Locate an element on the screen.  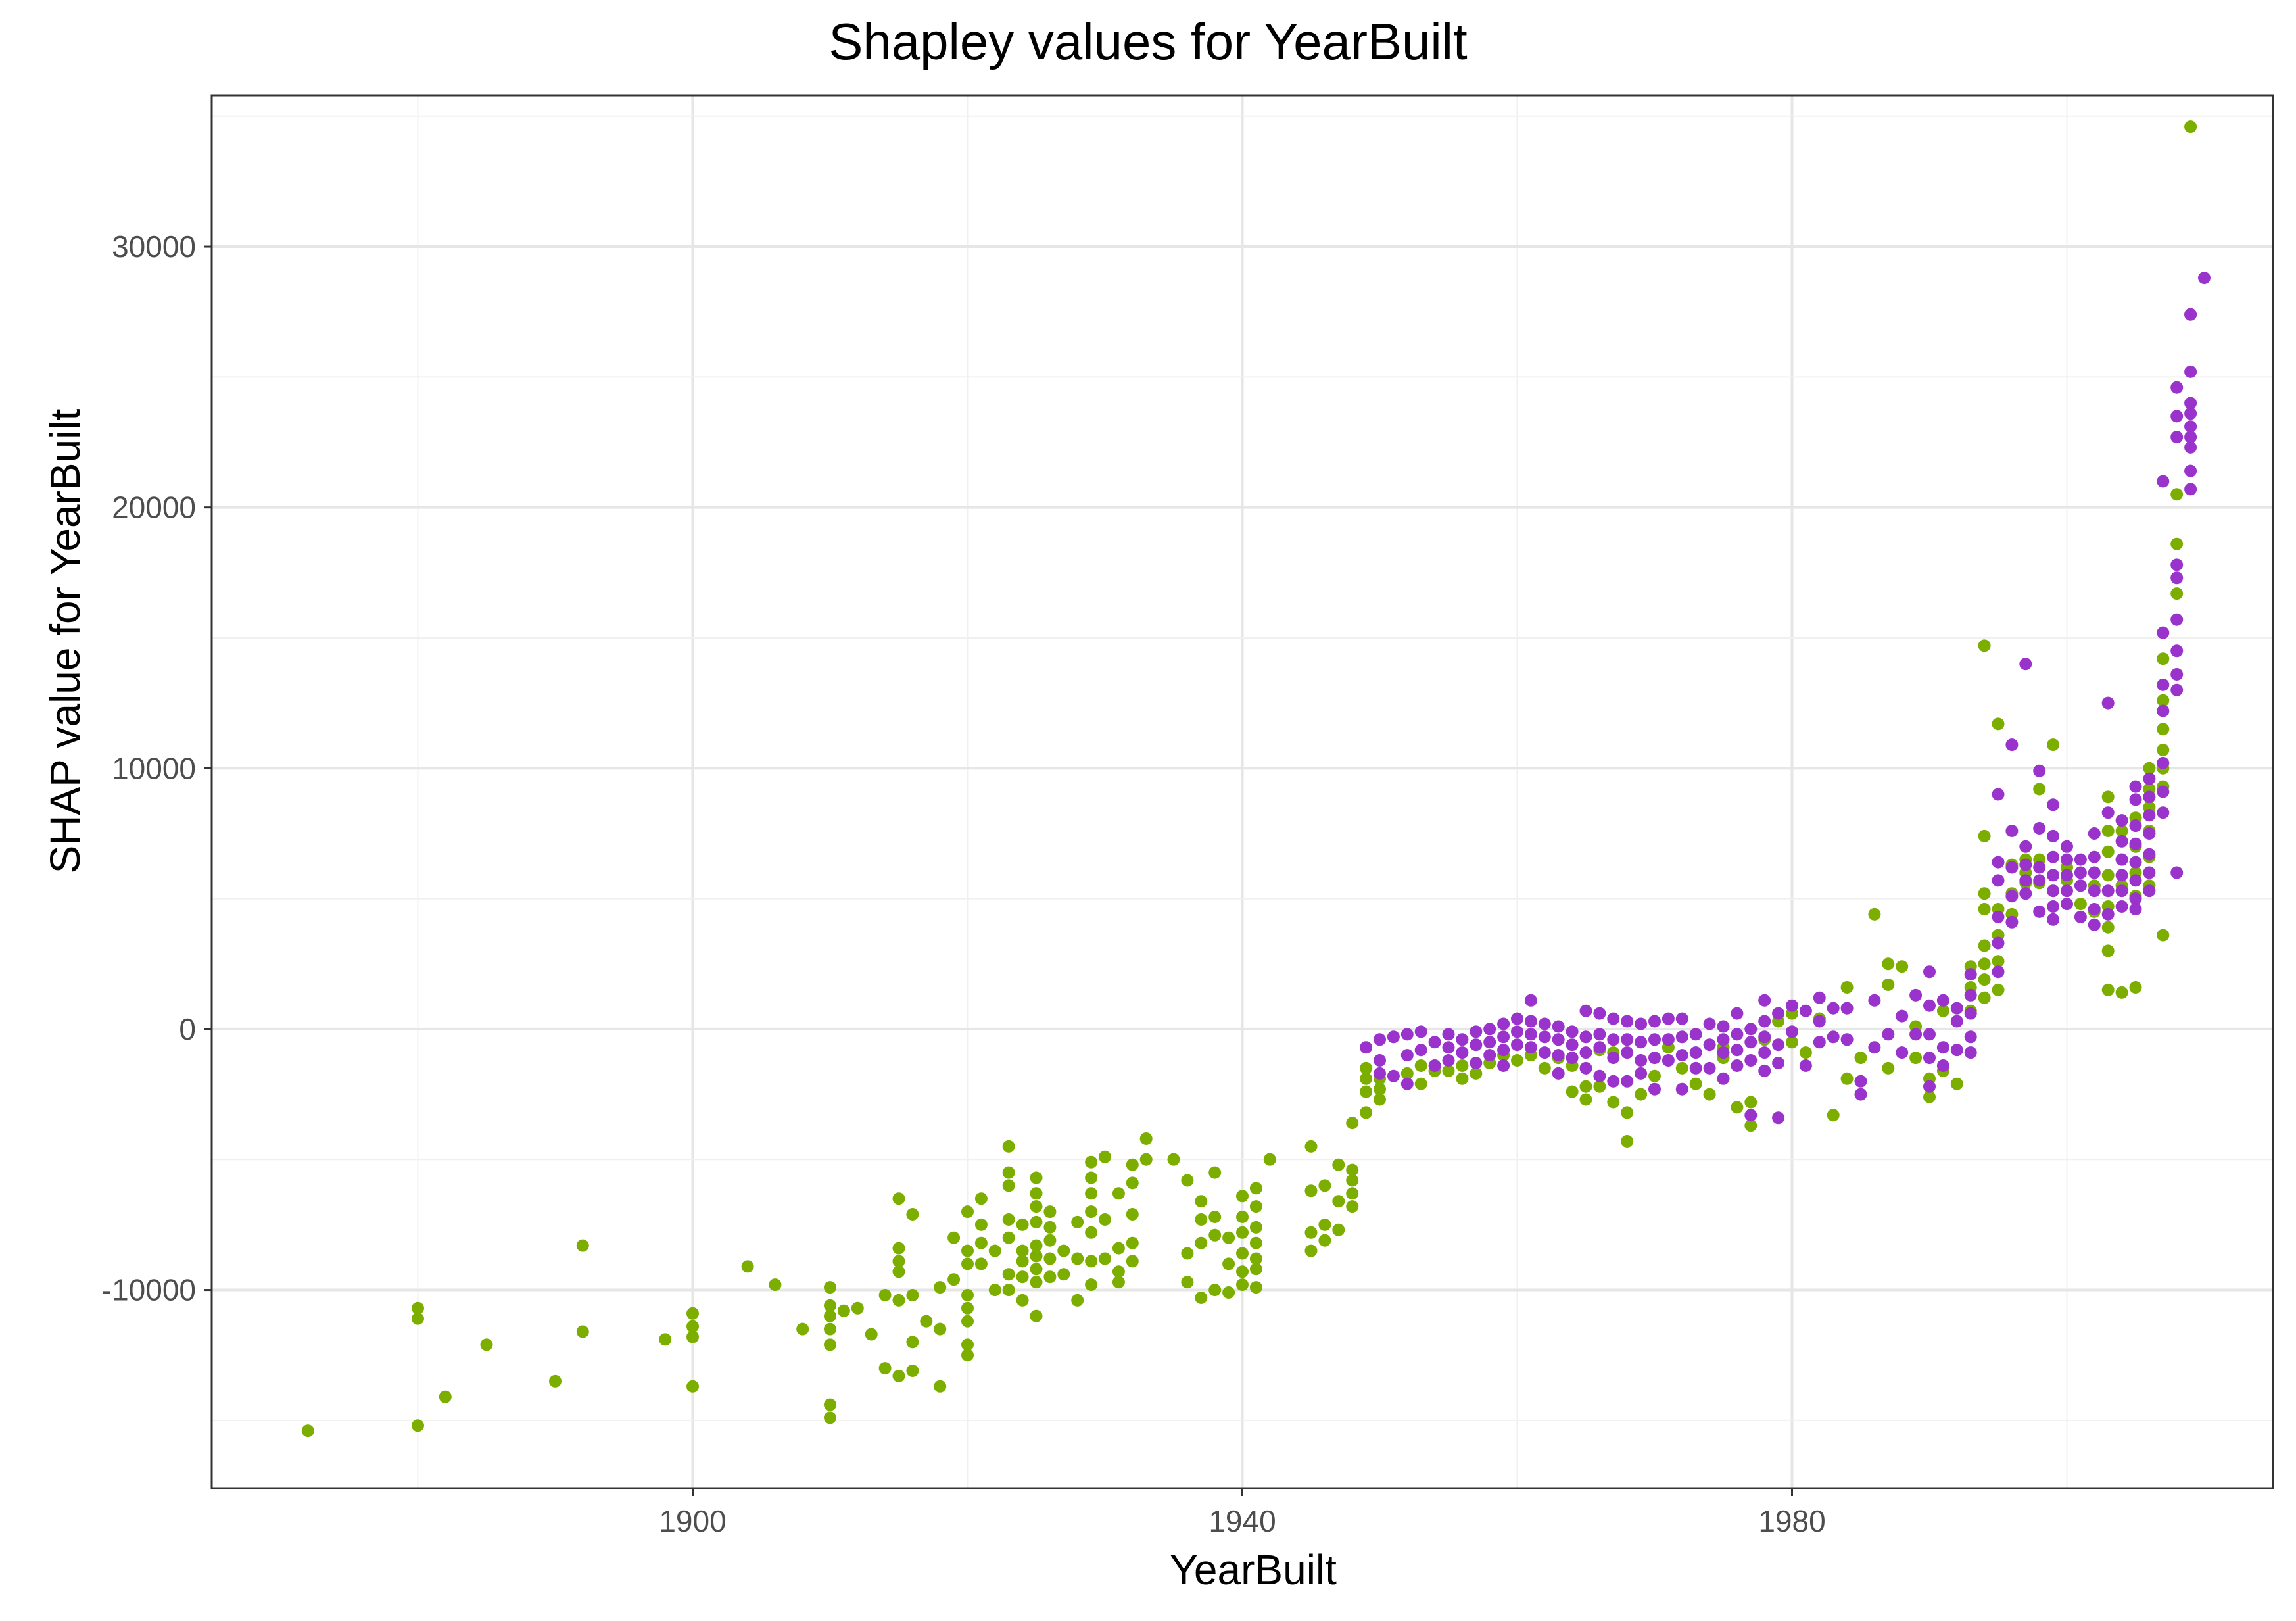
x-tick-label: 1980 is located at coordinates (1791, 1521).